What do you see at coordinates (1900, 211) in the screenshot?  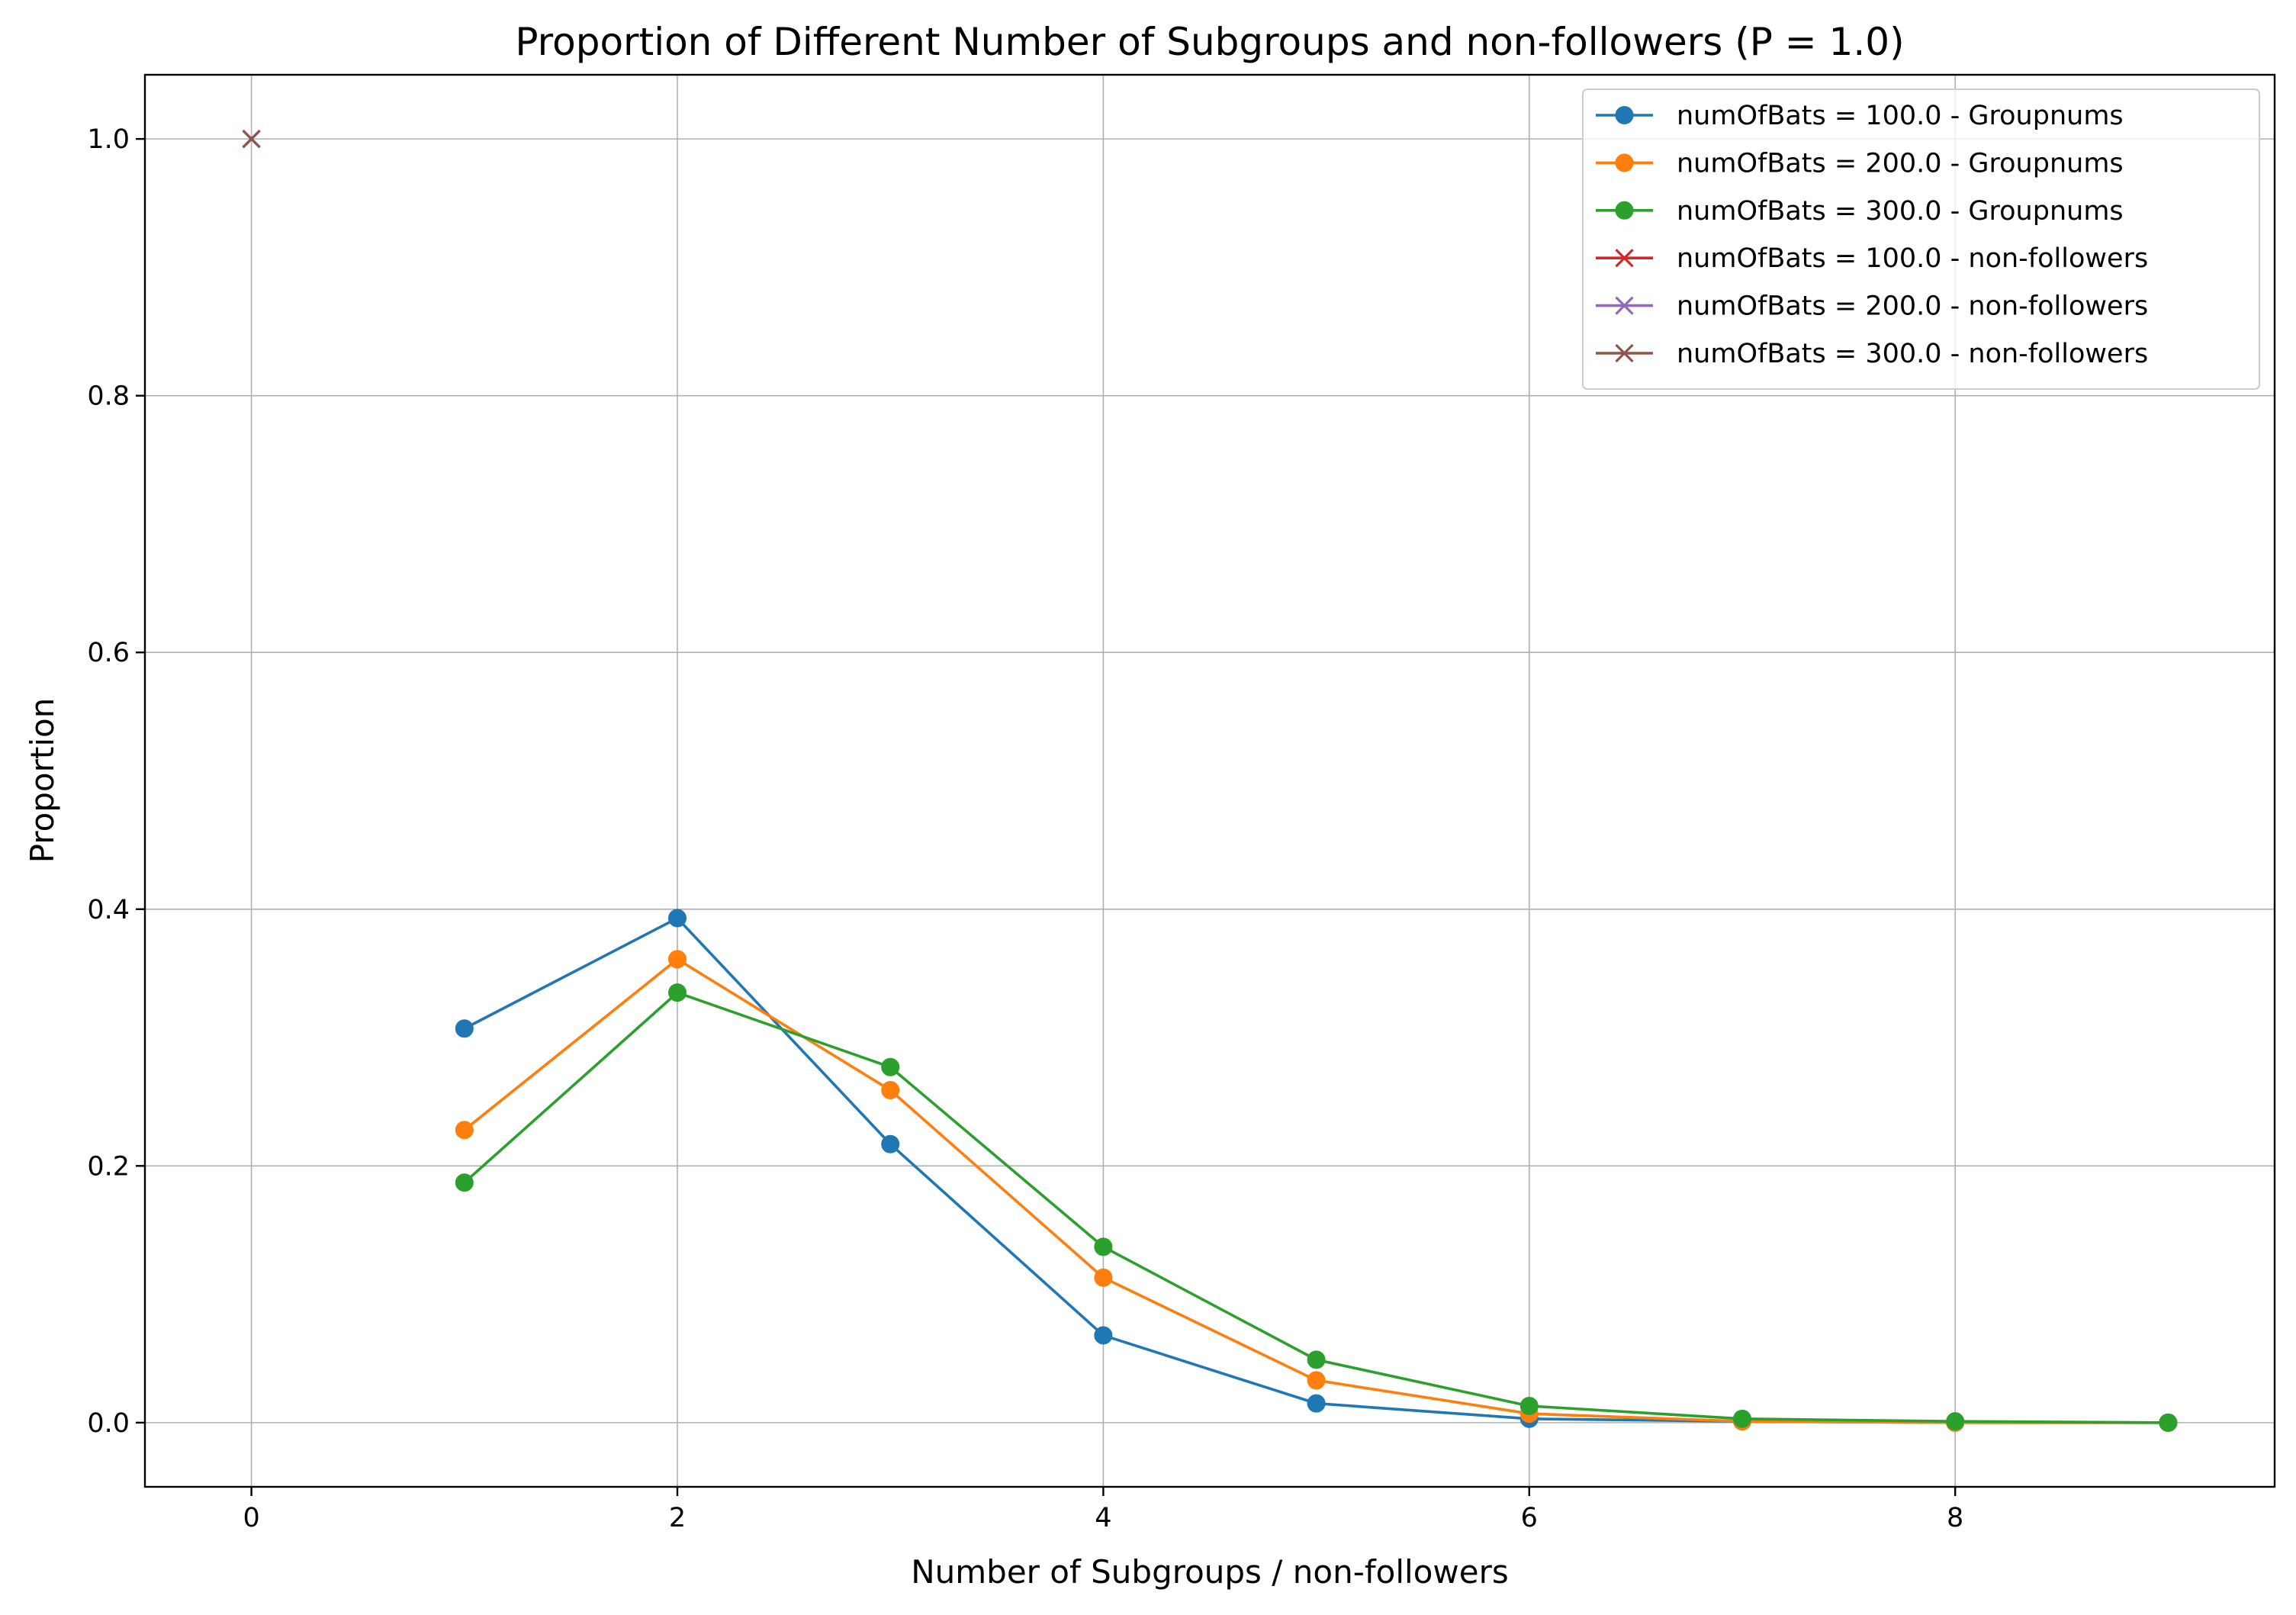 I see `legend-label: numOfBats = 300.0 - Groupnums` at bounding box center [1900, 211].